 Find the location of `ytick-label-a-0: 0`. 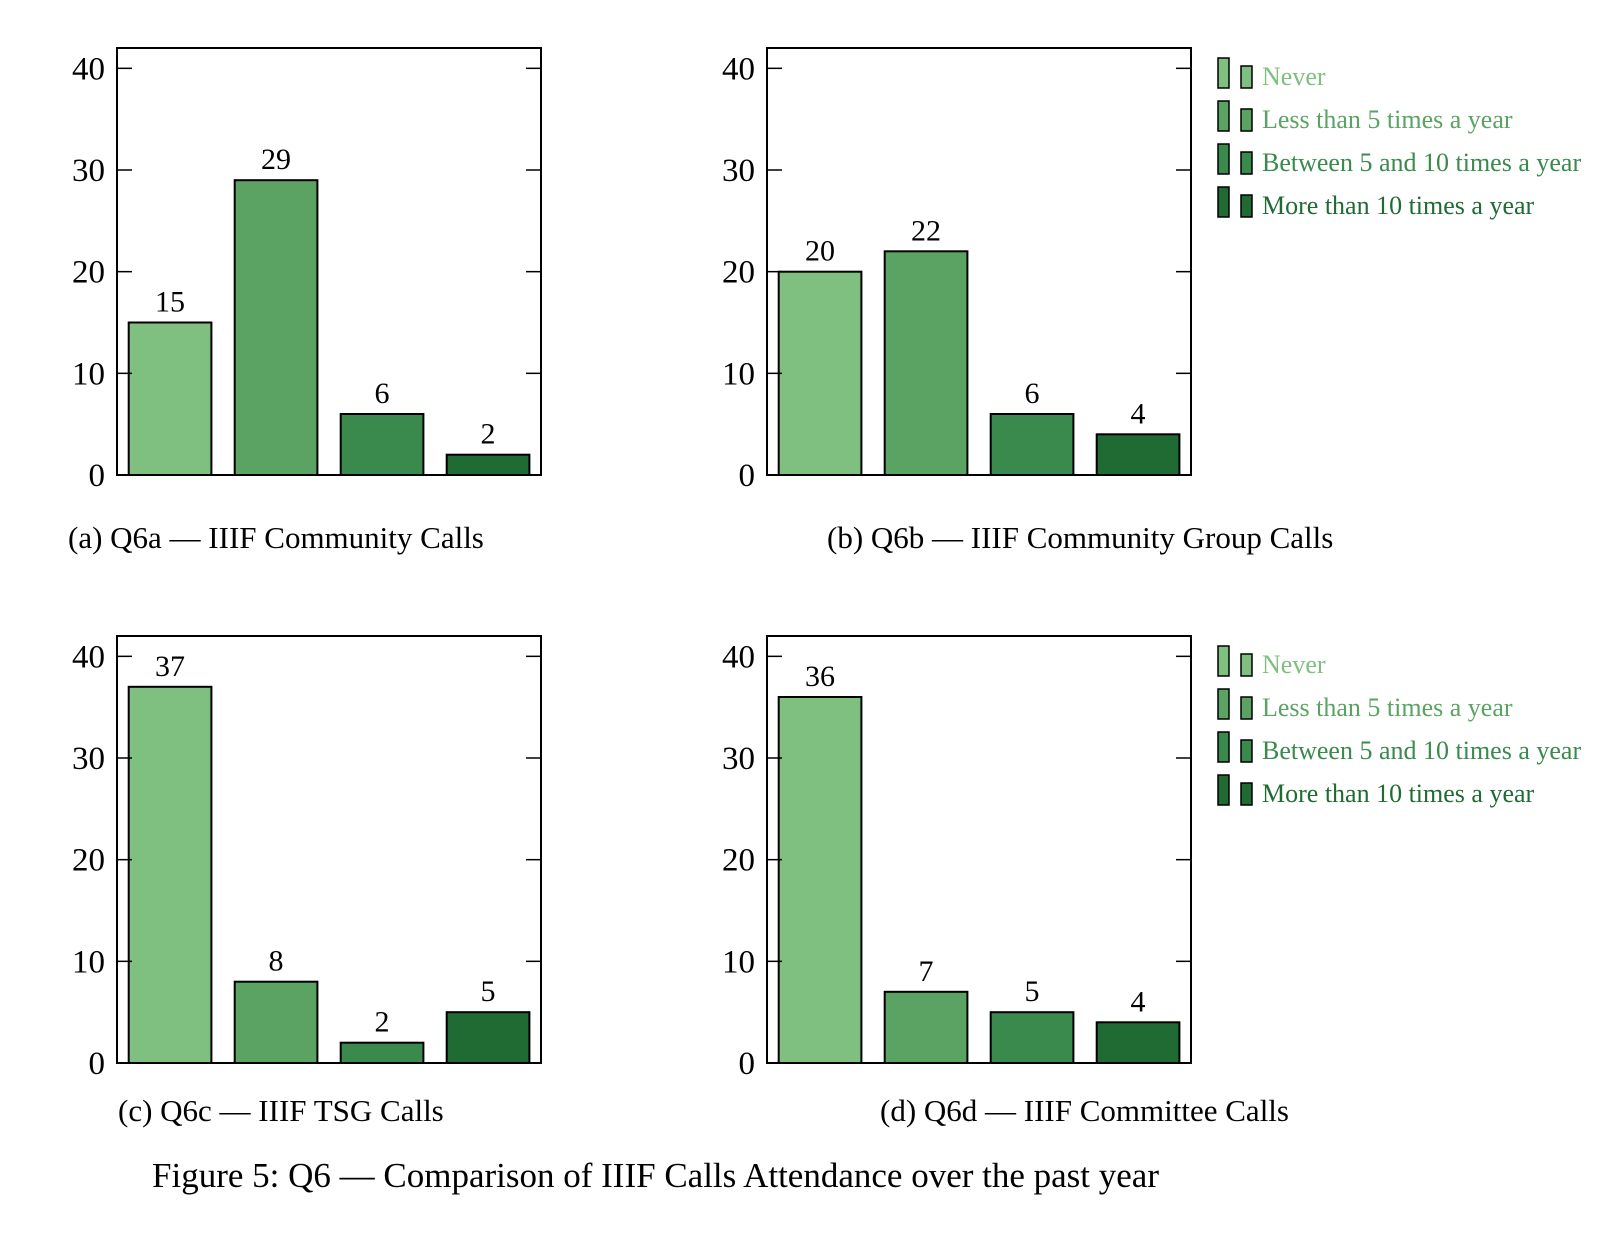

ytick-label-a-0: 0 is located at coordinates (97, 476).